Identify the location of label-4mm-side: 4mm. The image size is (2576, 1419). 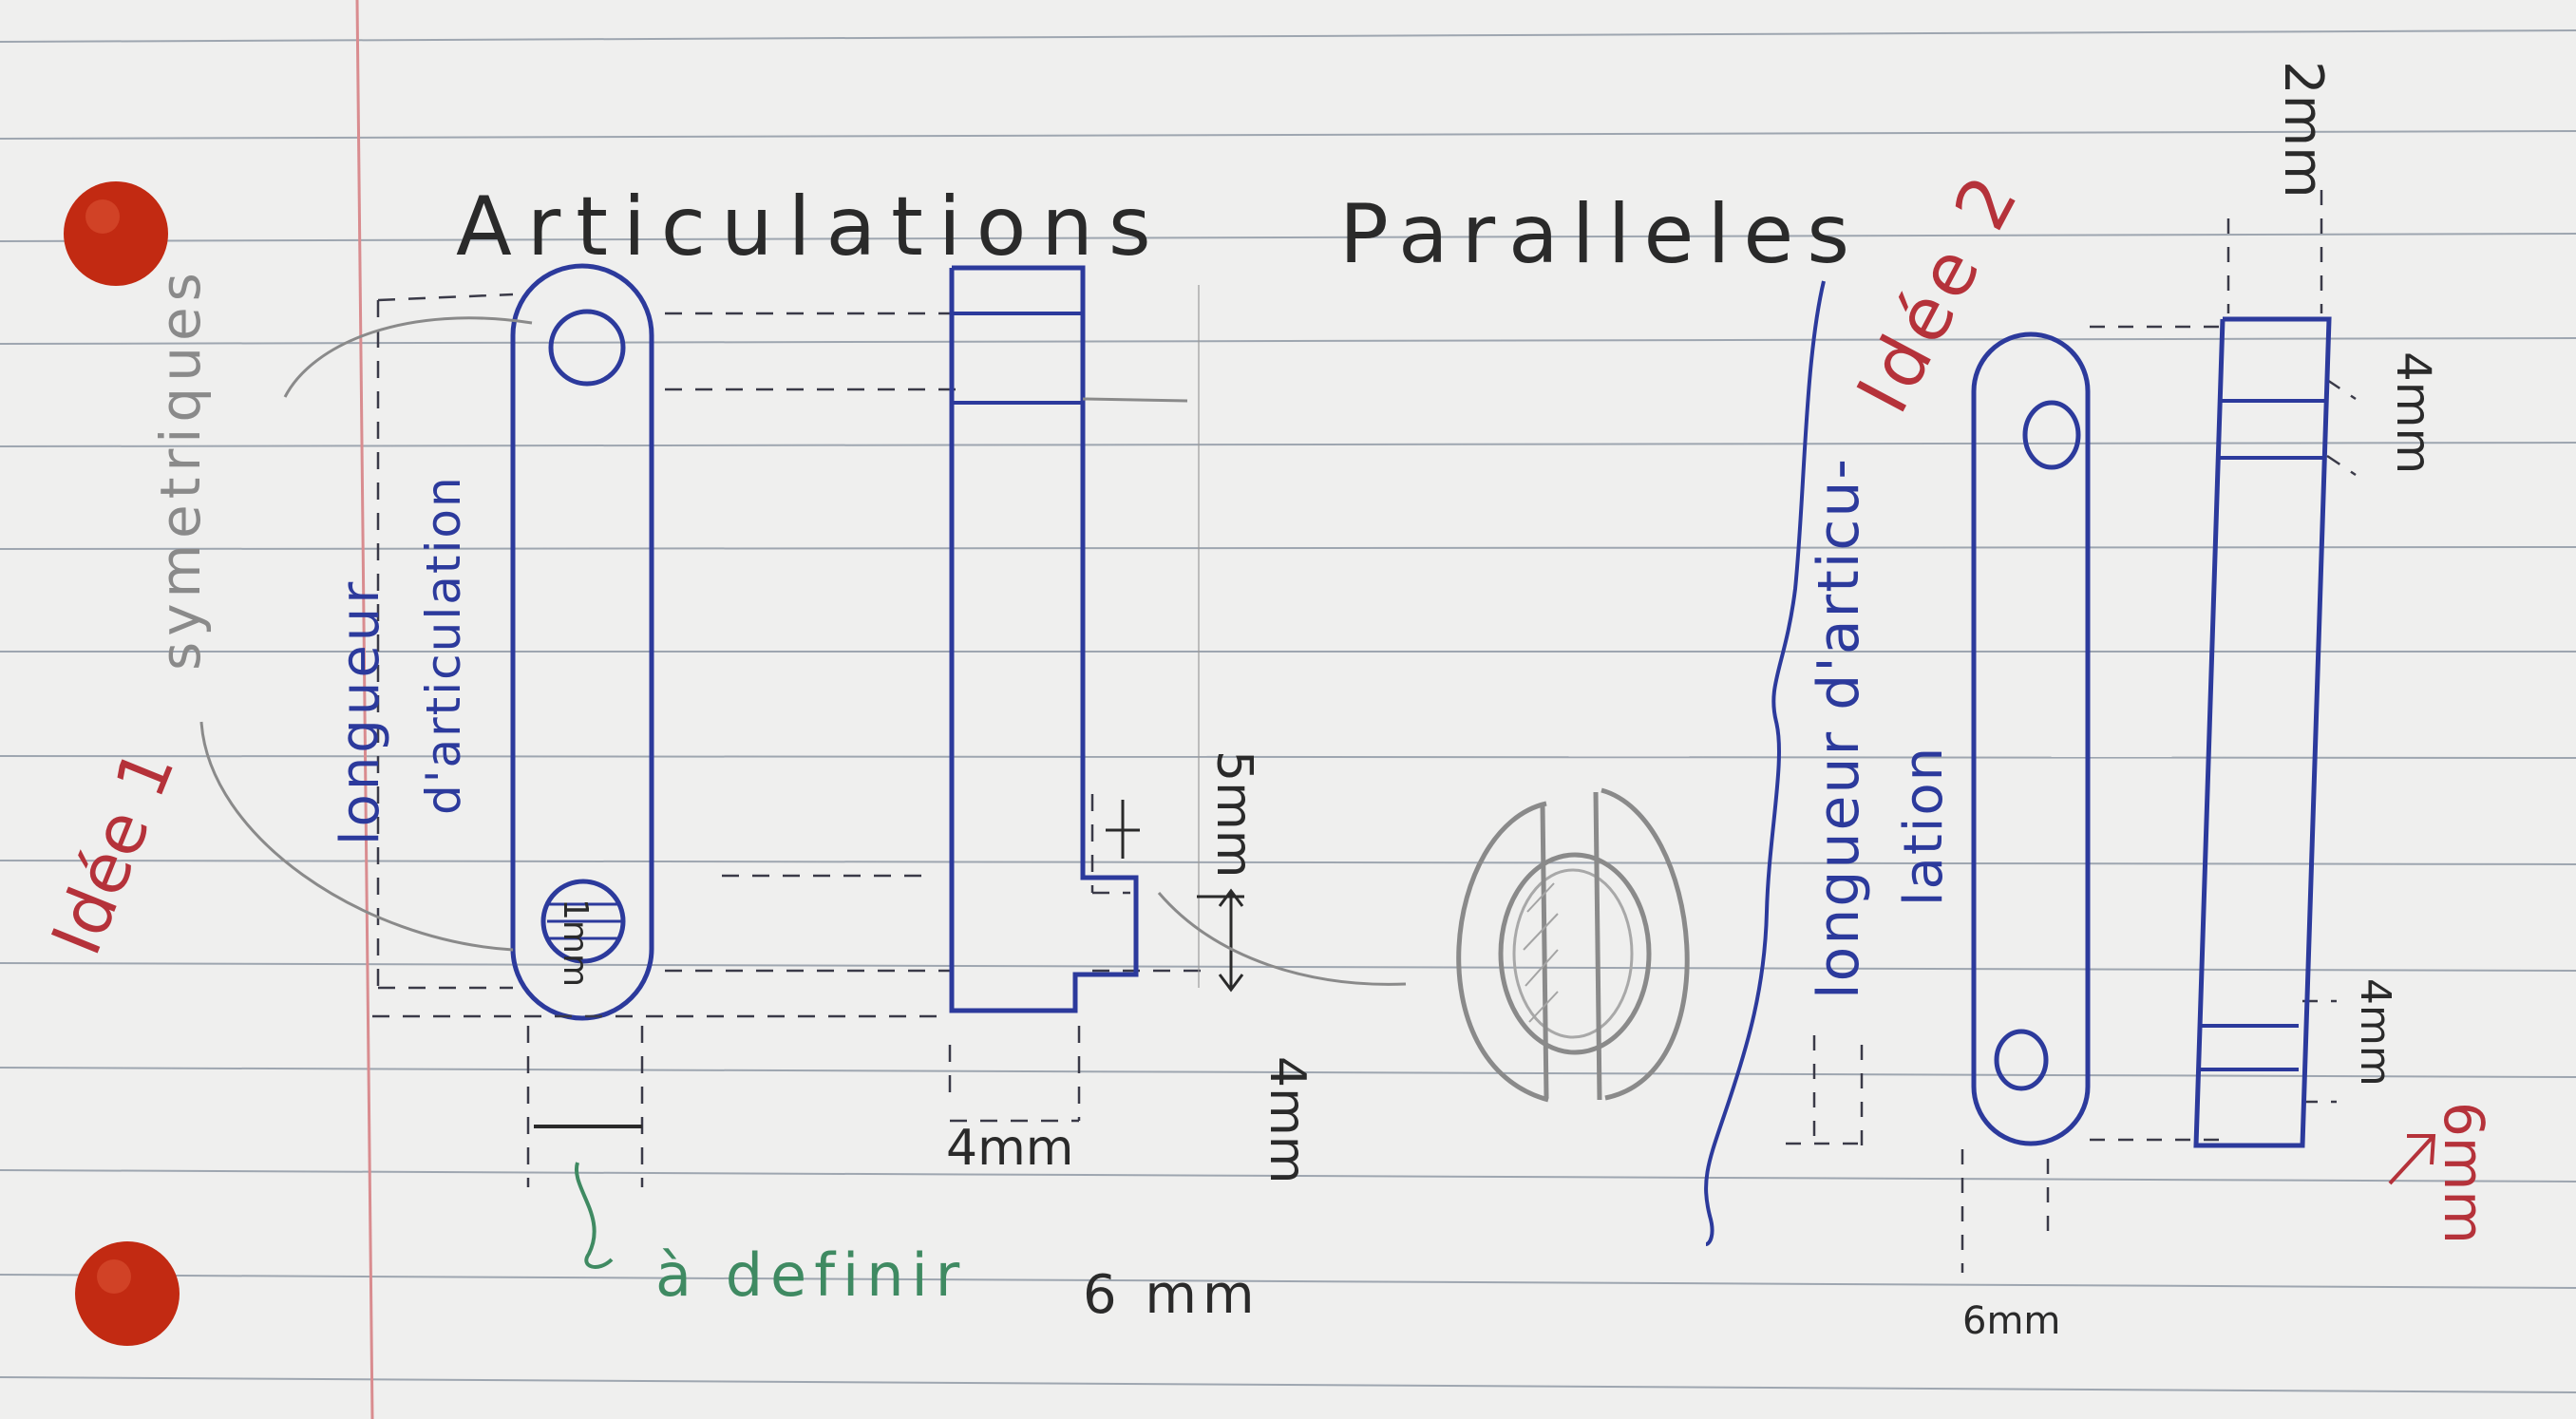
(1009, 1148).